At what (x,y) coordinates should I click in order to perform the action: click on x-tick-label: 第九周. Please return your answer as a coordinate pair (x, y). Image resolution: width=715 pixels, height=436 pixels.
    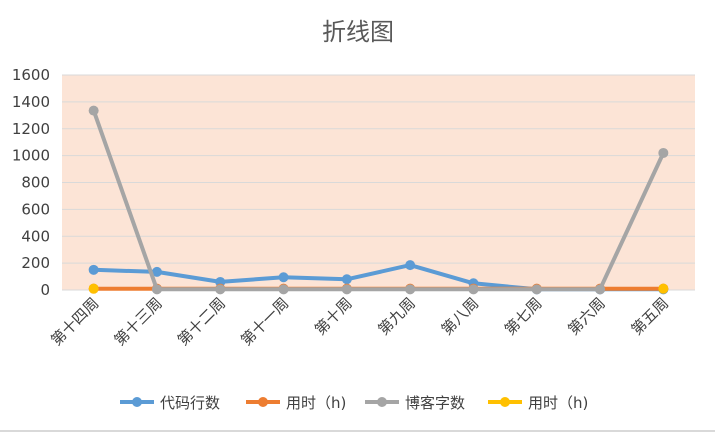
    Looking at the image, I should click on (396, 316).